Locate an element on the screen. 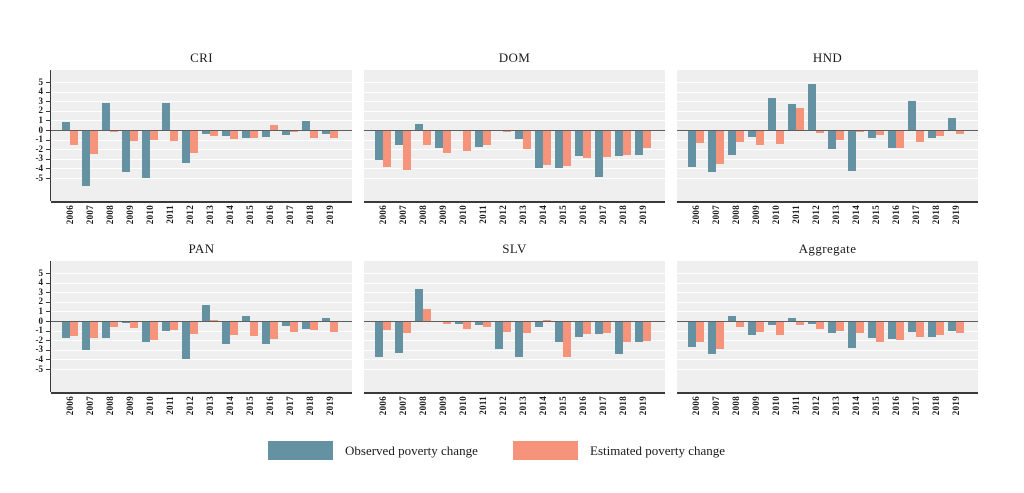 The height and width of the screenshot is (493, 1024). panel-title: Aggregate is located at coordinates (827, 248).